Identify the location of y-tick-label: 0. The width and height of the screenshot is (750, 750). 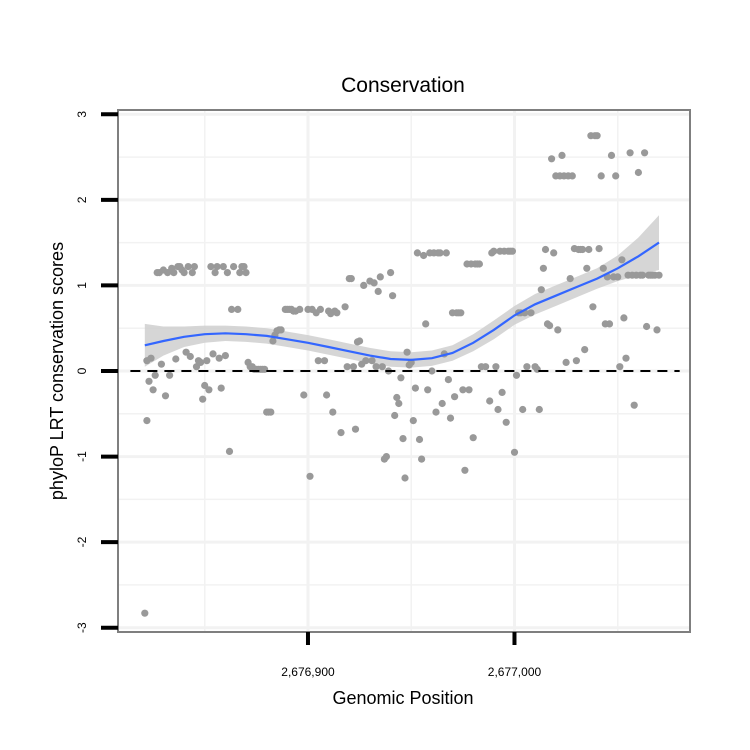
(82, 370).